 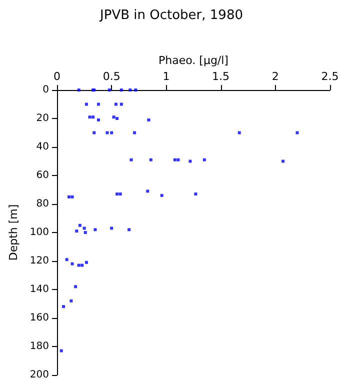 I want to click on y-axis-title: Depth [m], so click(x=13, y=232).